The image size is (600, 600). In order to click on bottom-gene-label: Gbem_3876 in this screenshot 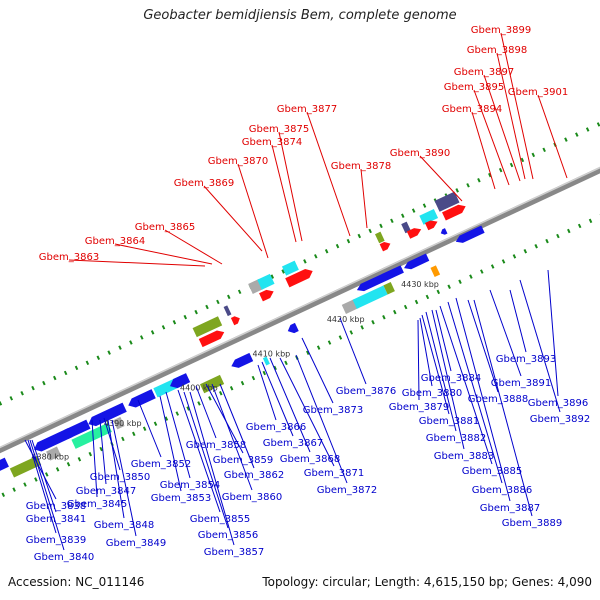, I will do `click(366, 391)`.